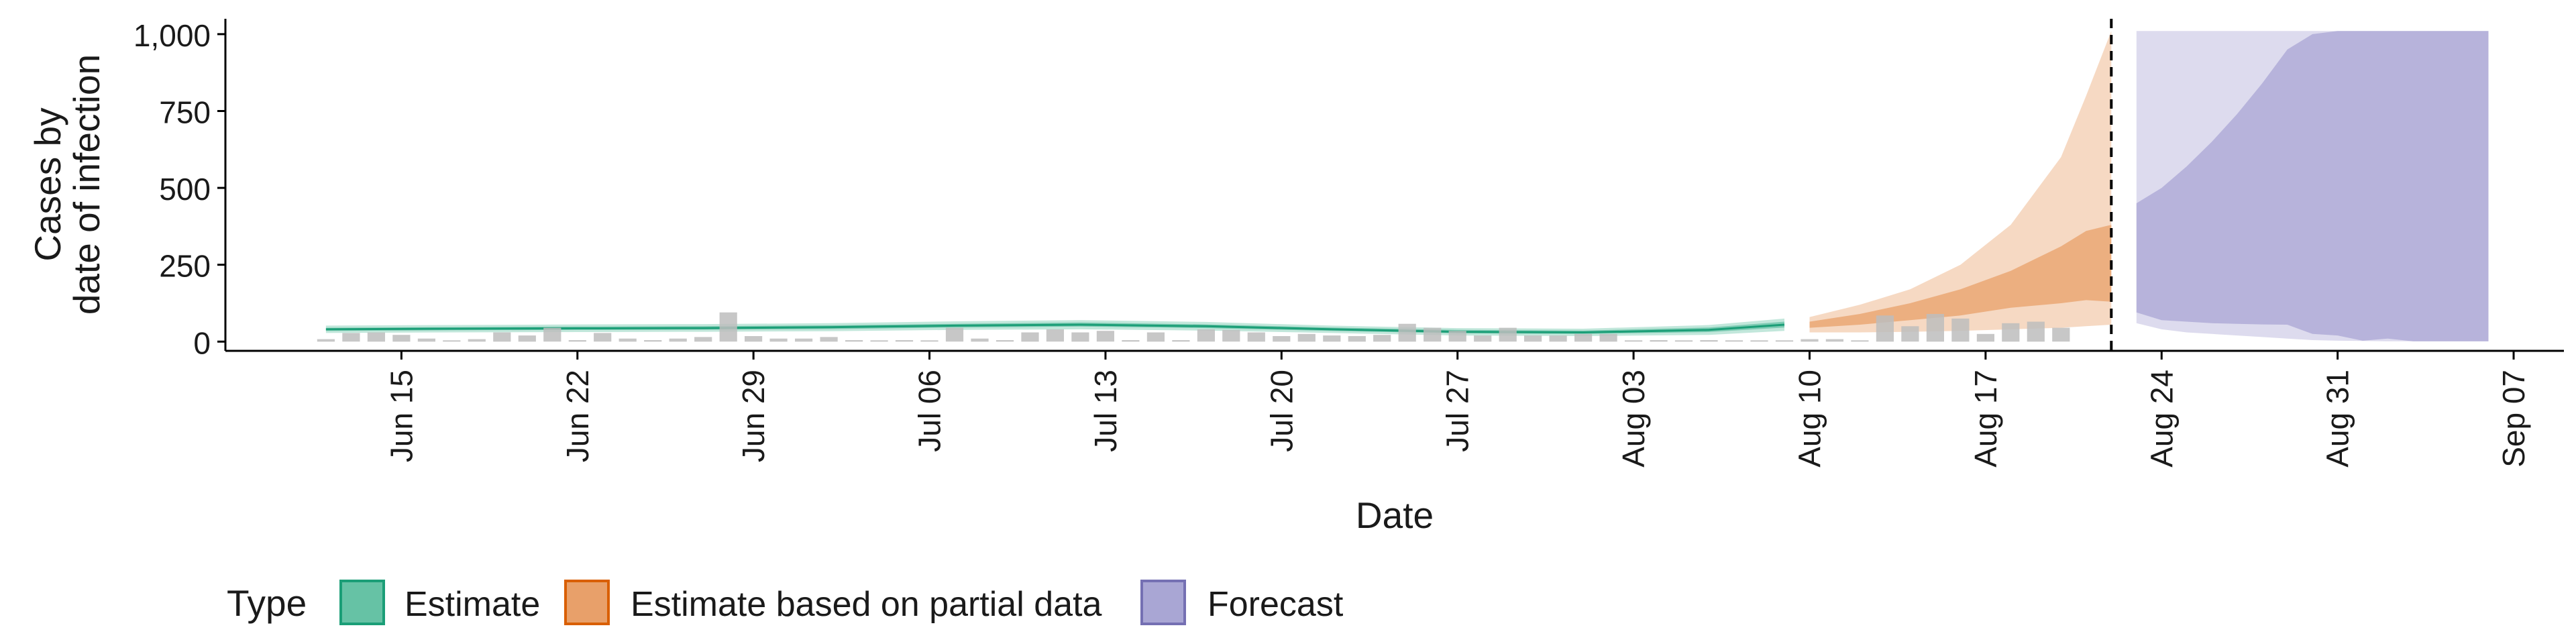 This screenshot has width=2576, height=644. I want to click on x-tick-label: Jul 13, so click(1105, 411).